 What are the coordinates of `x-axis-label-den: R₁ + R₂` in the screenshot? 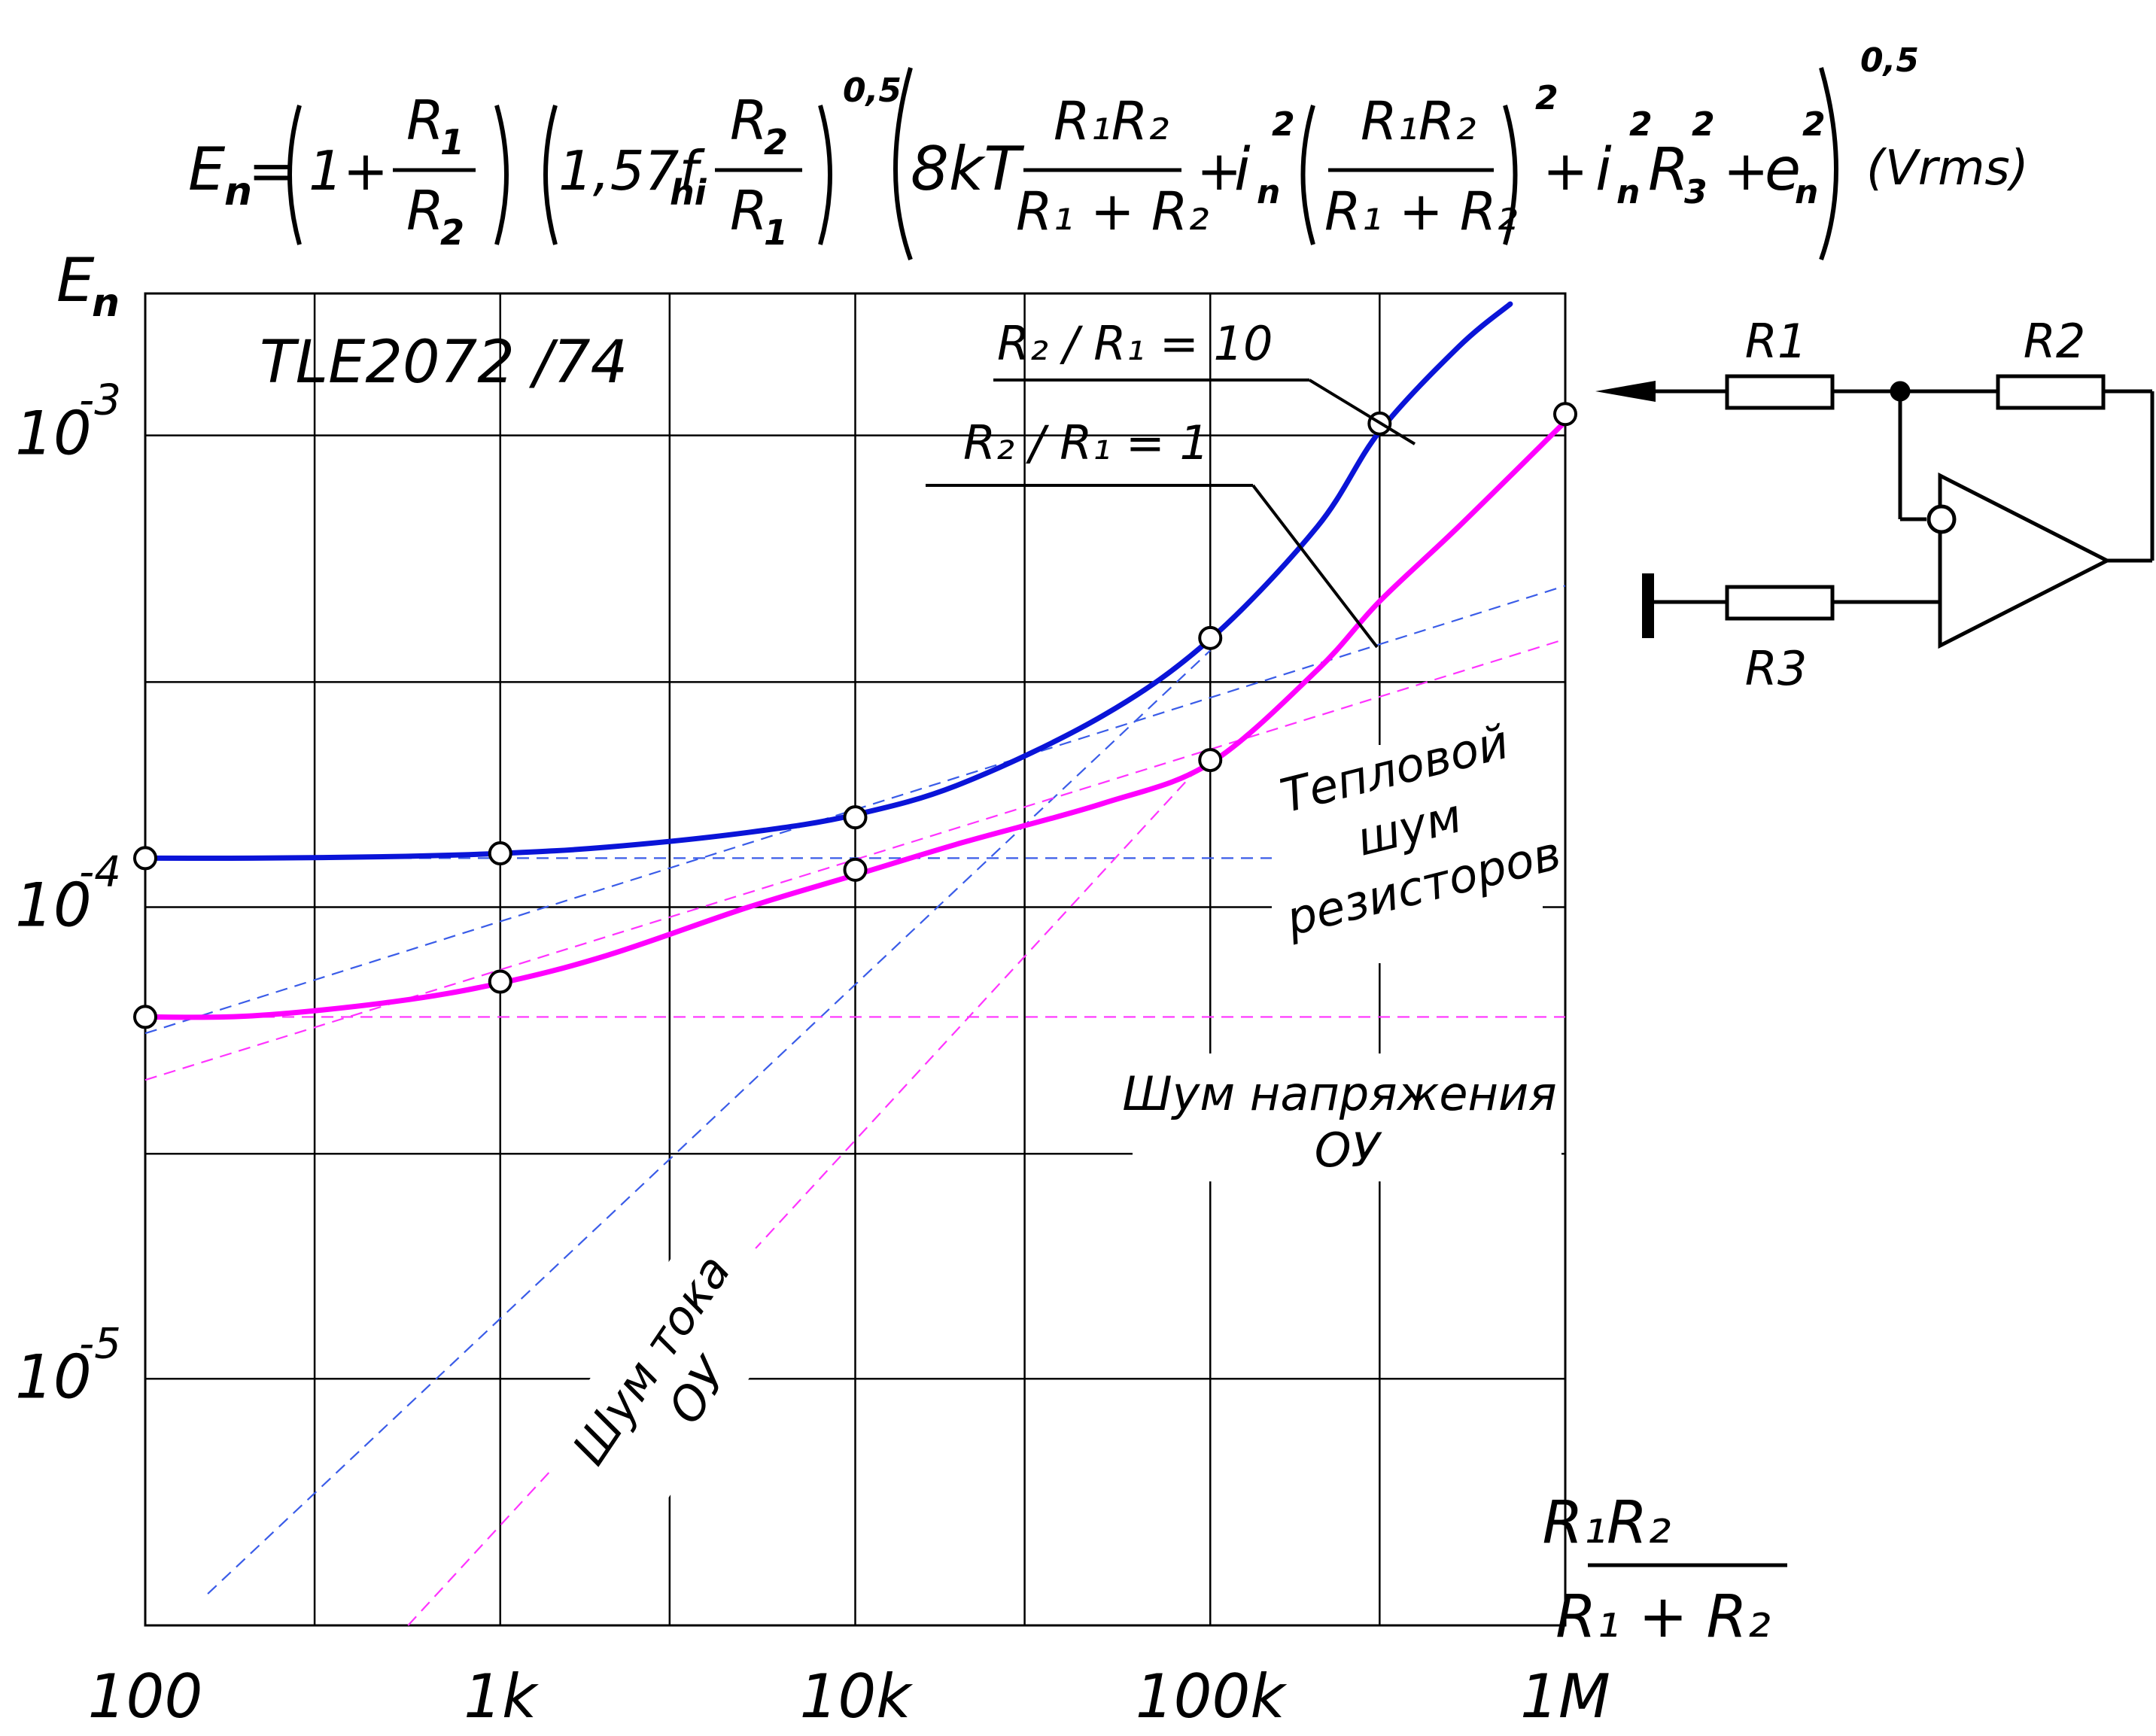 It's located at (1663, 1617).